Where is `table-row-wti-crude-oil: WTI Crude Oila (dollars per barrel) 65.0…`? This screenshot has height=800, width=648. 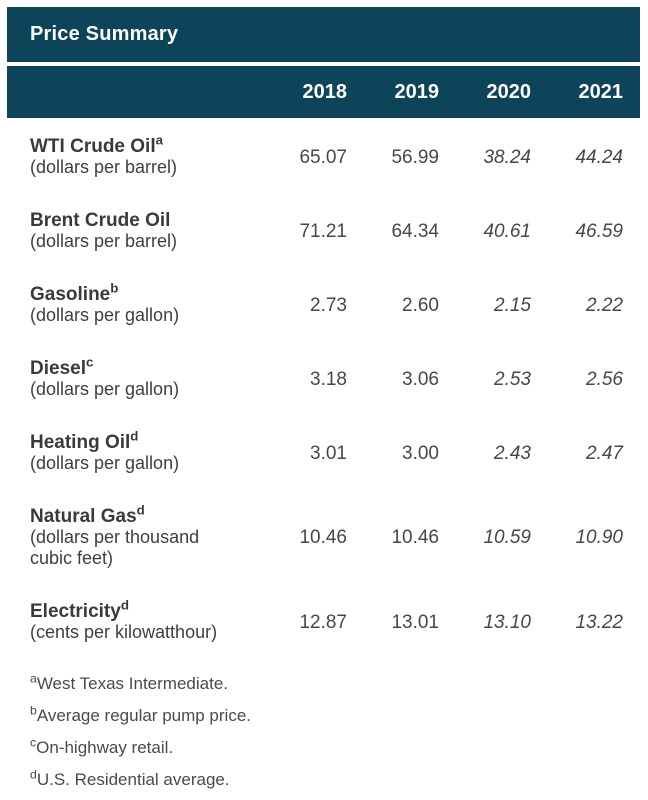 table-row-wti-crude-oil: WTI Crude Oila (dollars per barrel) 65.0… is located at coordinates (323, 156).